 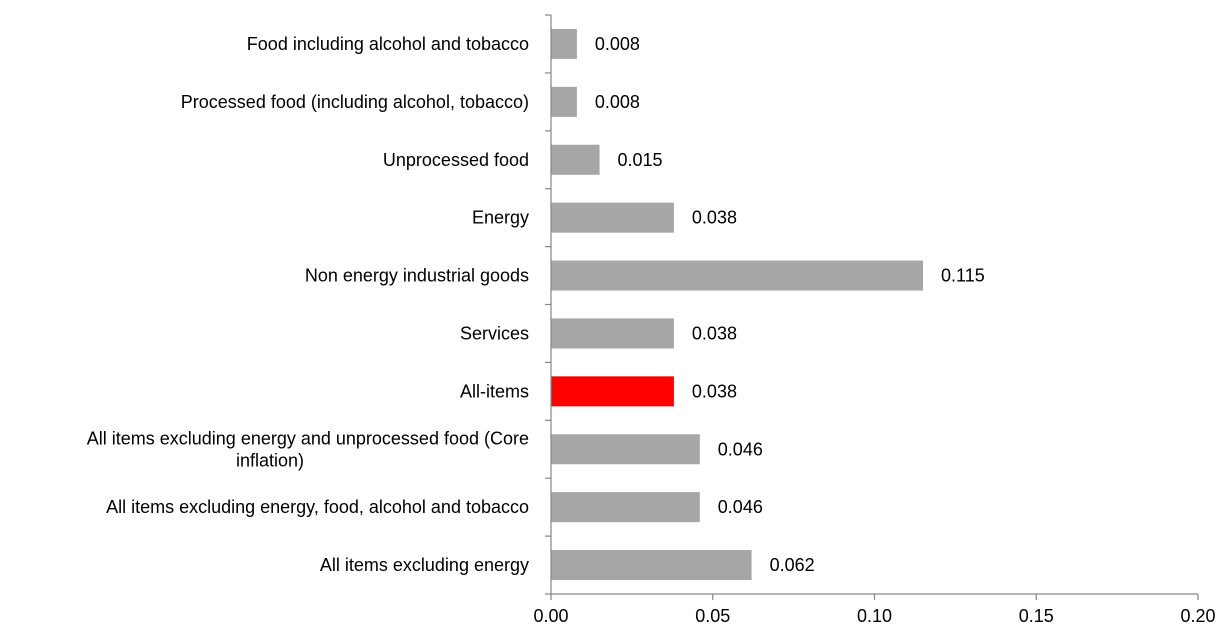 I want to click on value-label-4: 0.038, so click(x=714, y=218).